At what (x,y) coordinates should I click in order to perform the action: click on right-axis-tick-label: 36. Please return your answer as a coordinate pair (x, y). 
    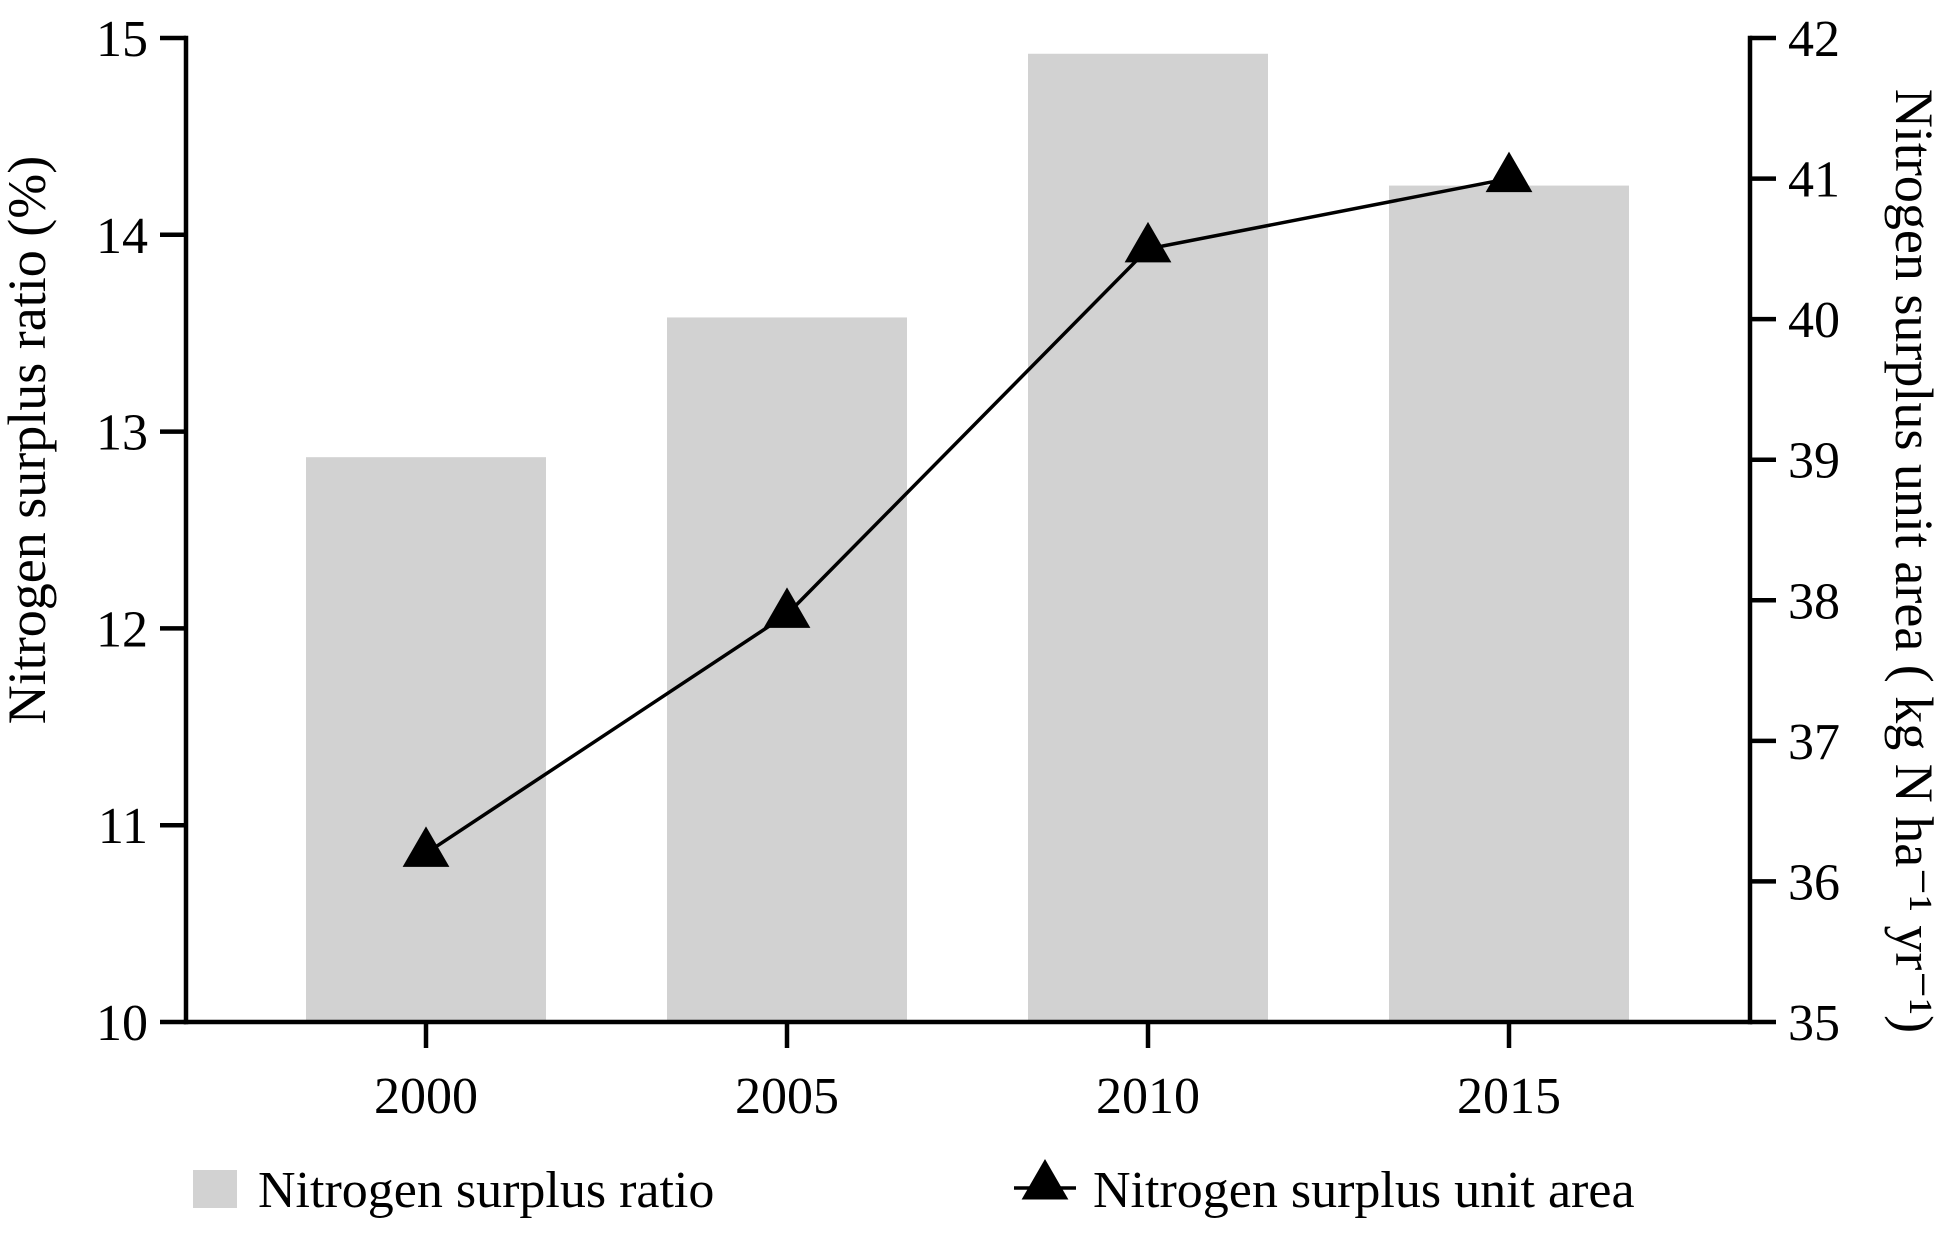
    Looking at the image, I should click on (1814, 882).